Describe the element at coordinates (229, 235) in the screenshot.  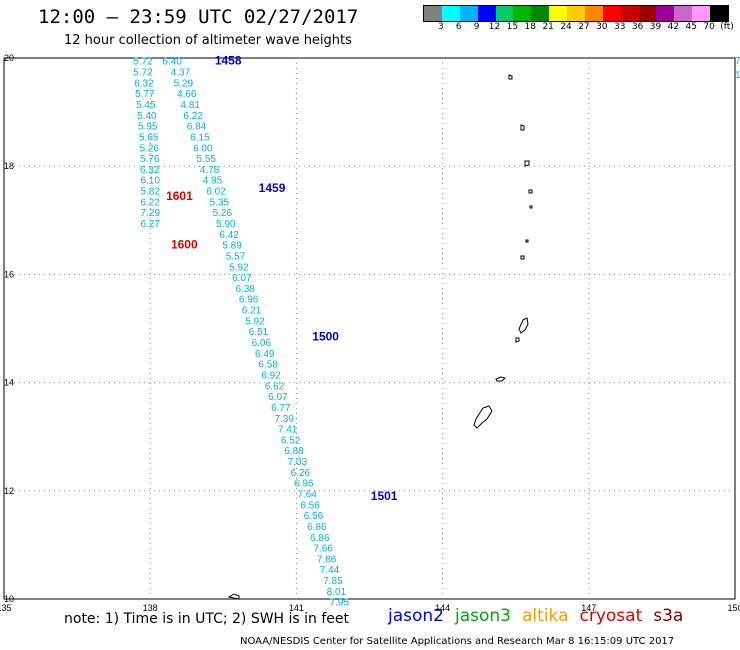
I see `swh-value-label: 6.42` at that location.